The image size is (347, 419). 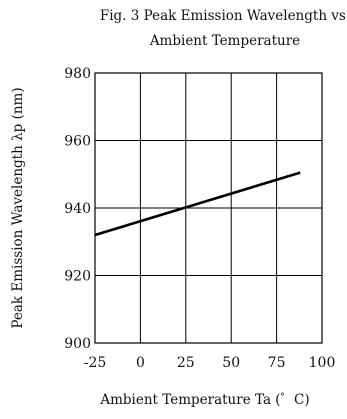 I want to click on chart-title: Fig. 3 Peak Emission Wavelength vs., so click(x=223, y=16).